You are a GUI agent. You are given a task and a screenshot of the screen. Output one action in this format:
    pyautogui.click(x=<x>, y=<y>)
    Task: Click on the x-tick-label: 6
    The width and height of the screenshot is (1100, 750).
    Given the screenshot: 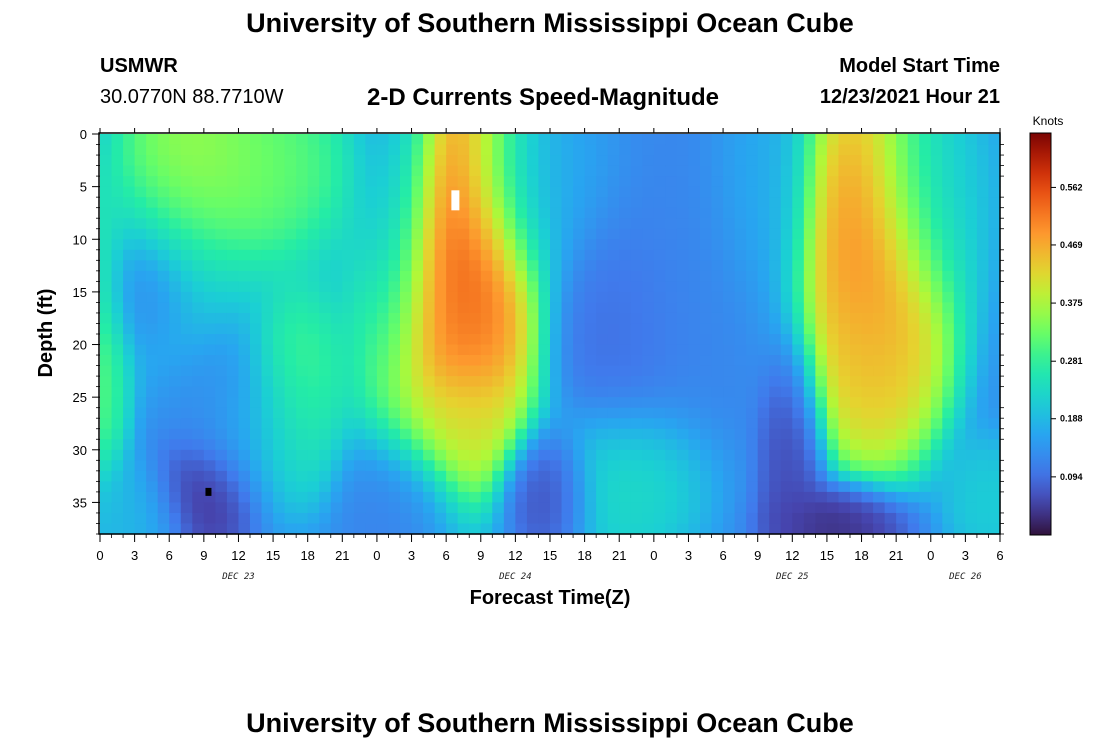 What is the action you would take?
    pyautogui.click(x=446, y=555)
    